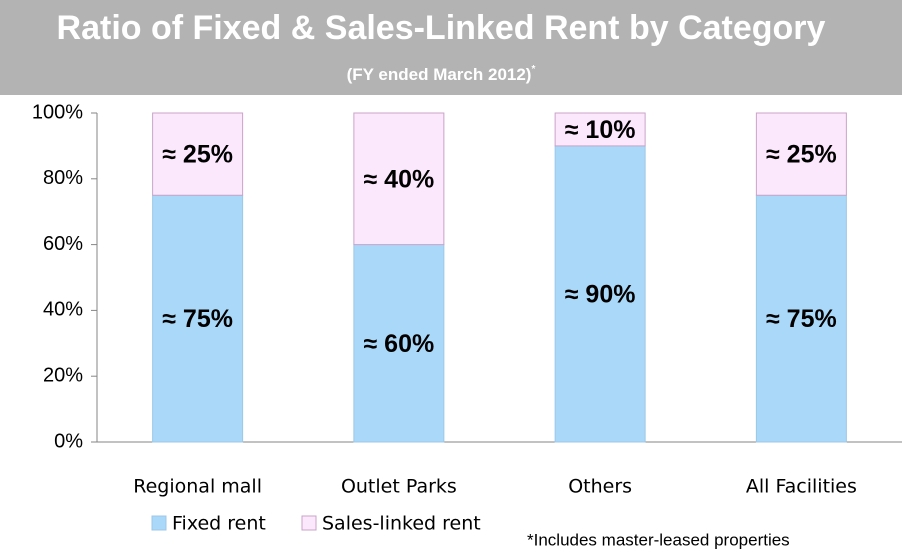 The image size is (902, 559). Describe the element at coordinates (658, 539) in the screenshot. I see `footnote: *Includes master-leased properties` at that location.